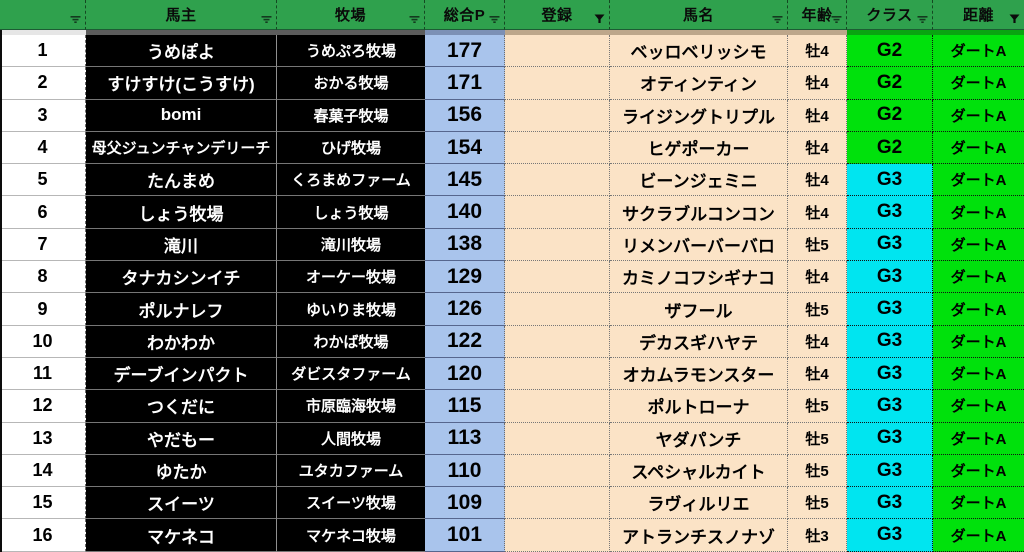 The width and height of the screenshot is (1024, 552). Describe the element at coordinates (351, 471) in the screenshot. I see `farm-cell: ユタカファーム` at that location.